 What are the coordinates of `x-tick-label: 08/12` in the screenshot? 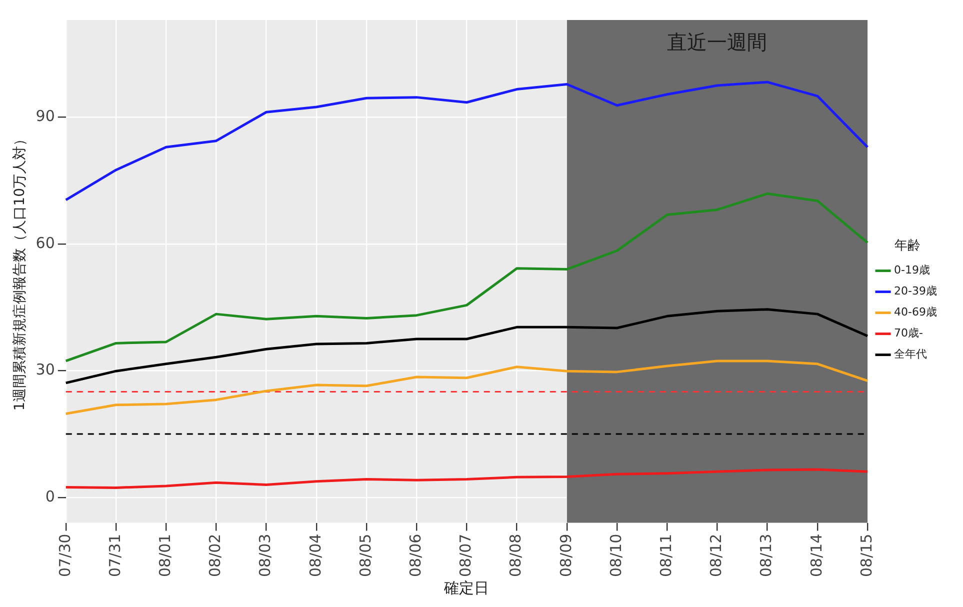 It's located at (716, 556).